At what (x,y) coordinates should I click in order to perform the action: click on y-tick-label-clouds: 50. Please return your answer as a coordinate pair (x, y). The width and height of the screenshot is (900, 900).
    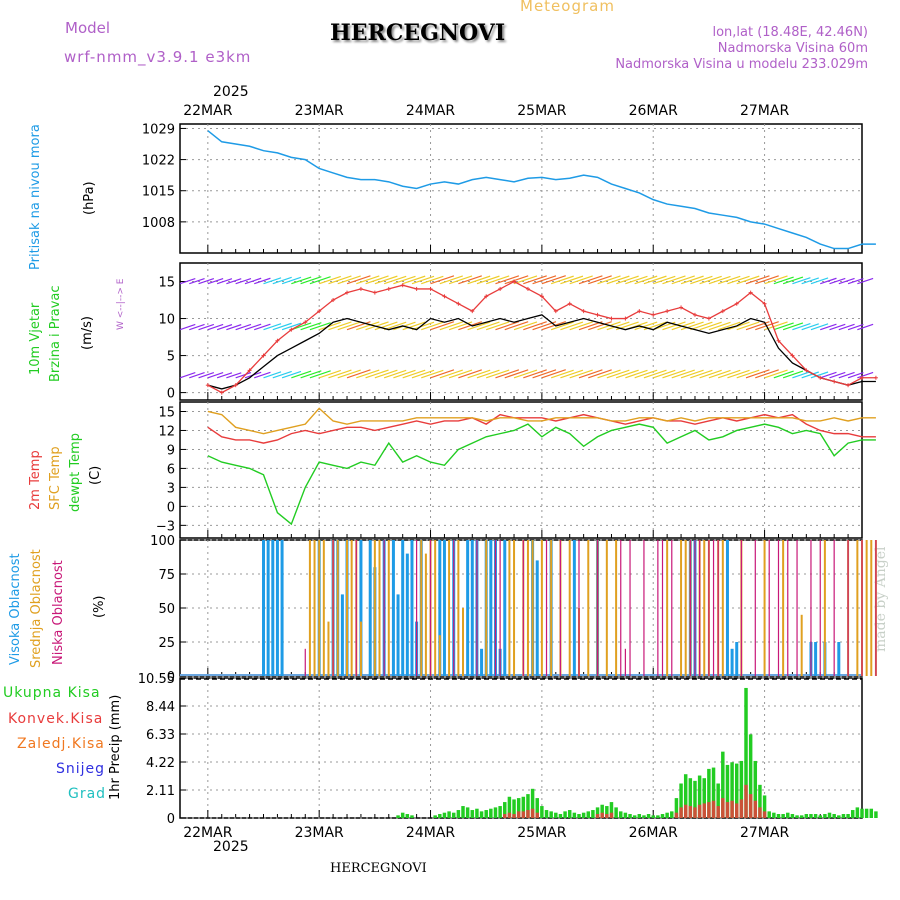
    Looking at the image, I should click on (166, 609).